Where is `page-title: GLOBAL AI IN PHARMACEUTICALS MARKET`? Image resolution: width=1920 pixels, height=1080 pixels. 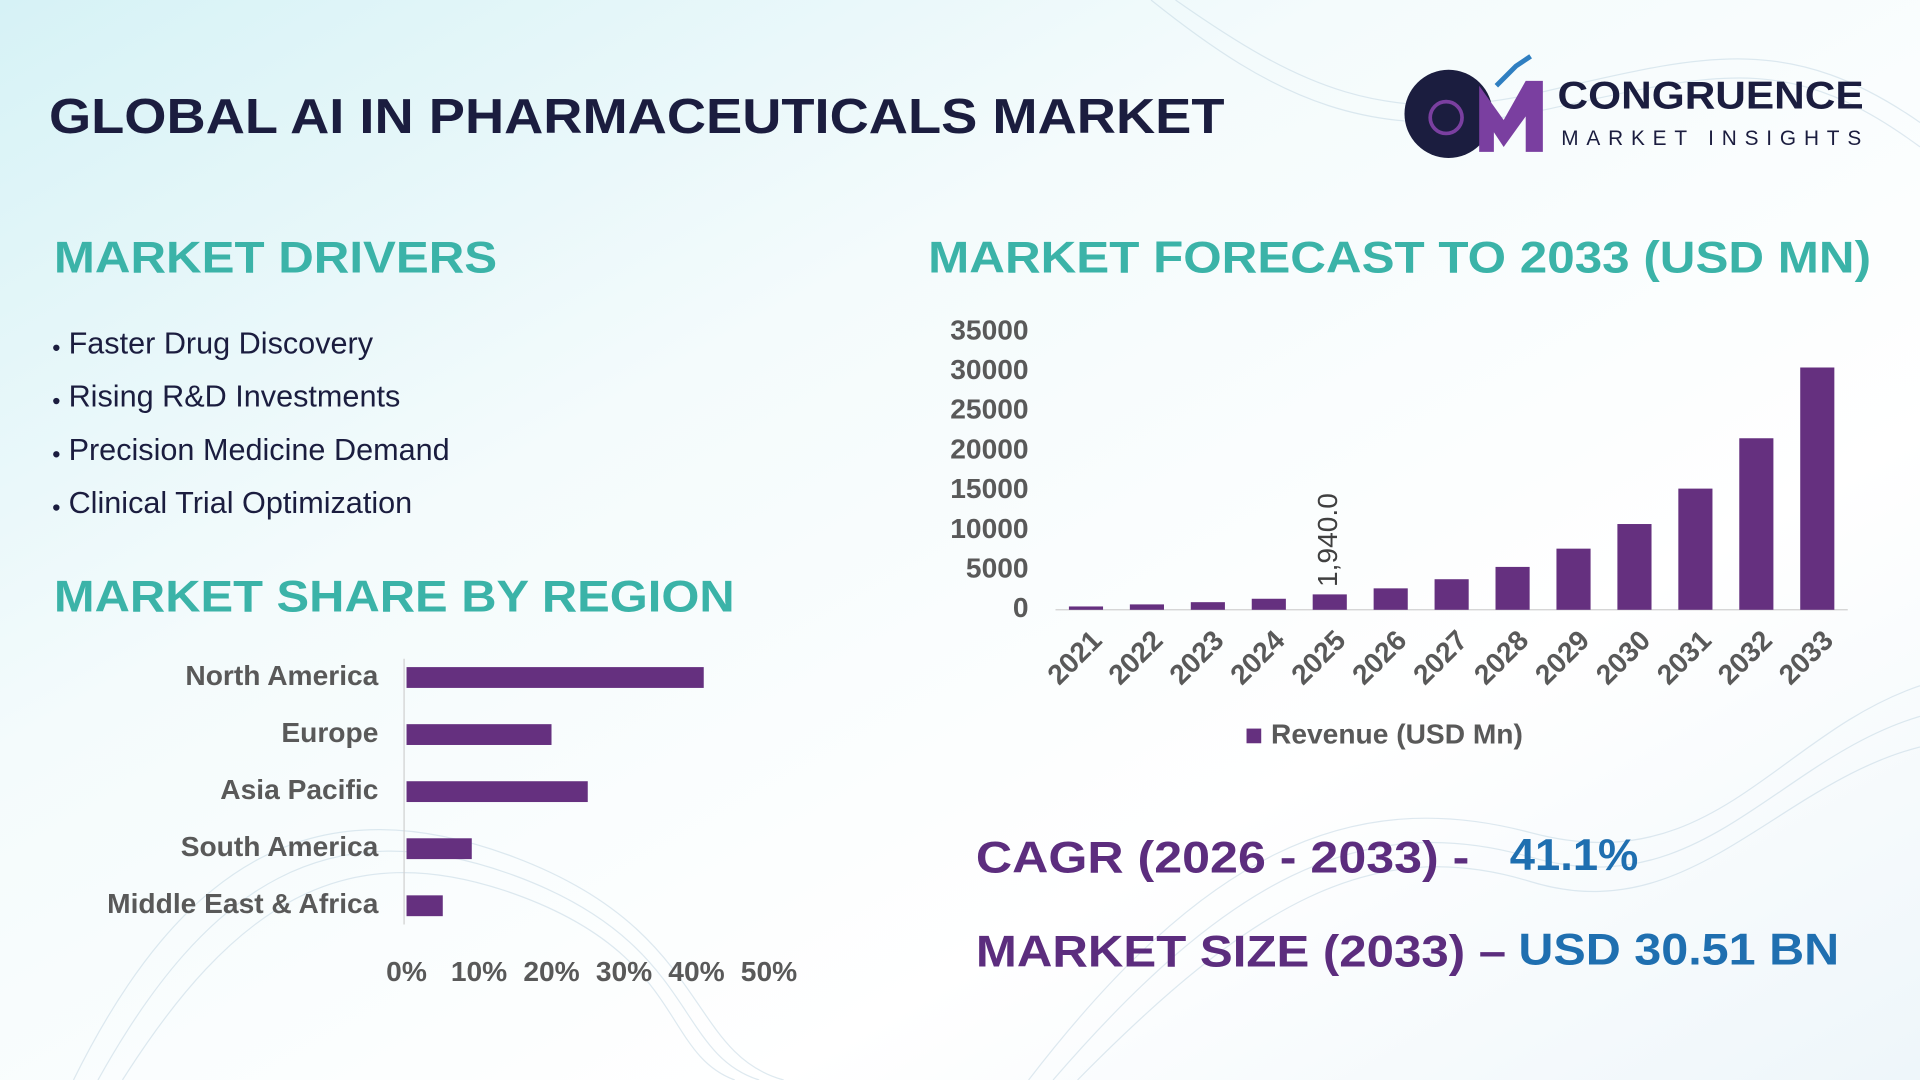 page-title: GLOBAL AI IN PHARMACEUTICALS MARKET is located at coordinates (637, 117).